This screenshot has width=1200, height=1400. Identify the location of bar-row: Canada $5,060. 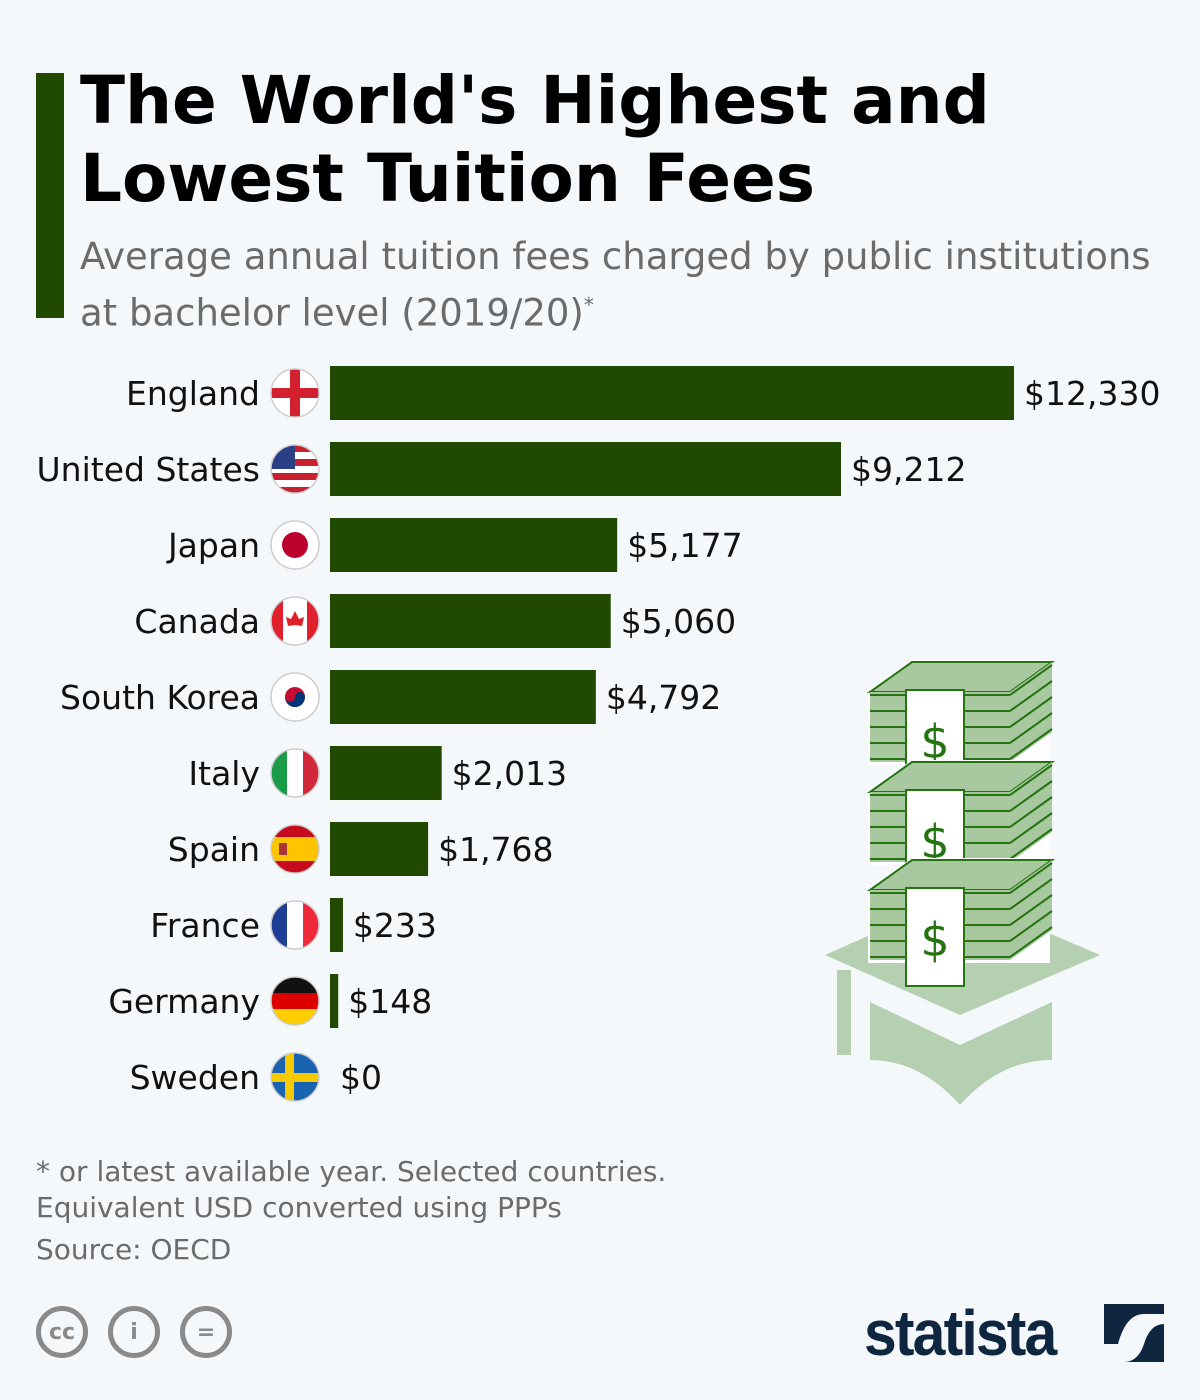
(435, 621).